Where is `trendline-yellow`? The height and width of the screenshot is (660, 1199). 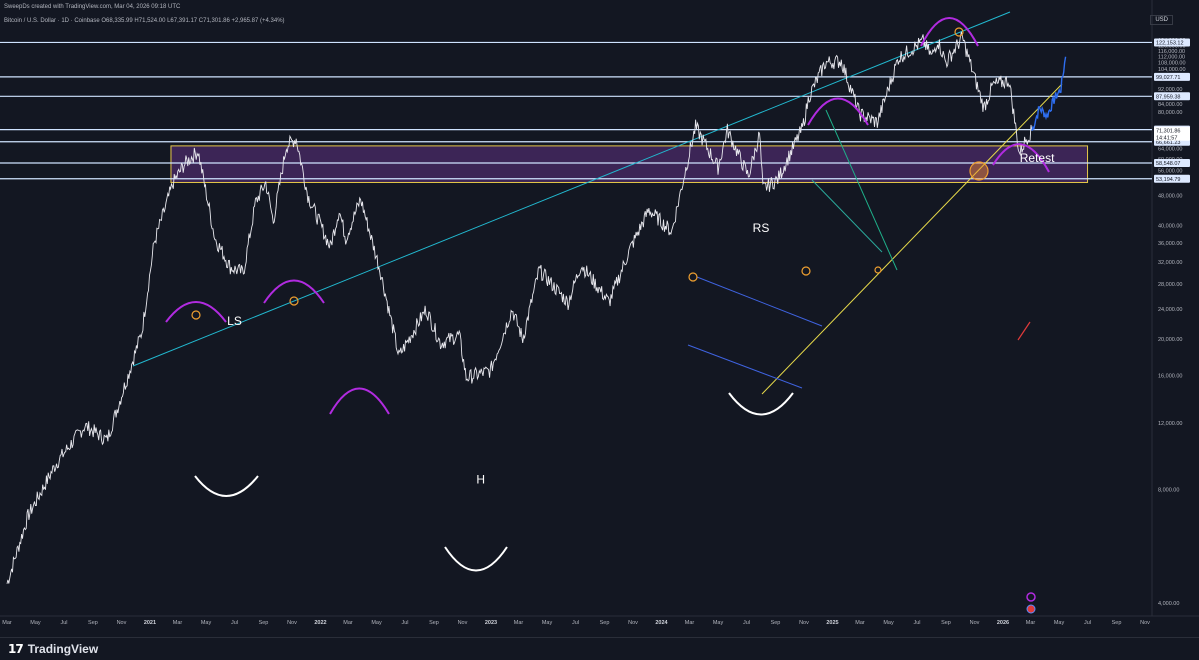
trendline-yellow is located at coordinates (912, 239).